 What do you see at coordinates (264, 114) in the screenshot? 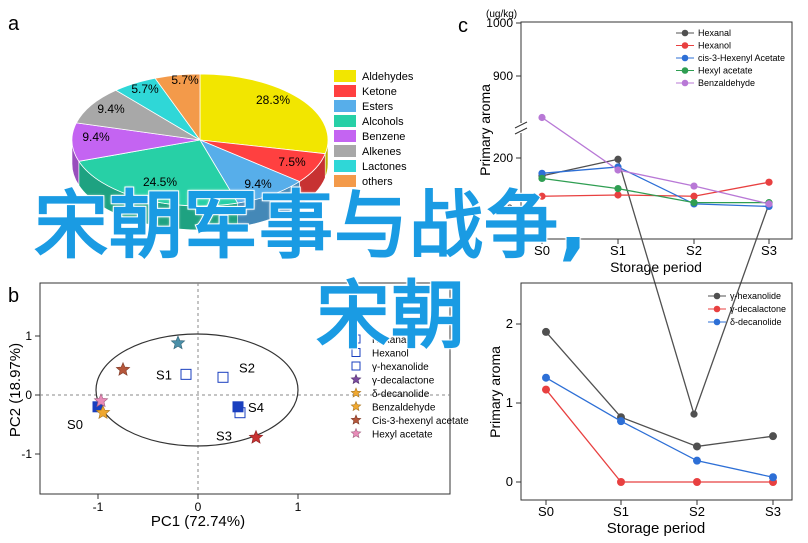
I see `pie-slice-aldehydes` at bounding box center [264, 114].